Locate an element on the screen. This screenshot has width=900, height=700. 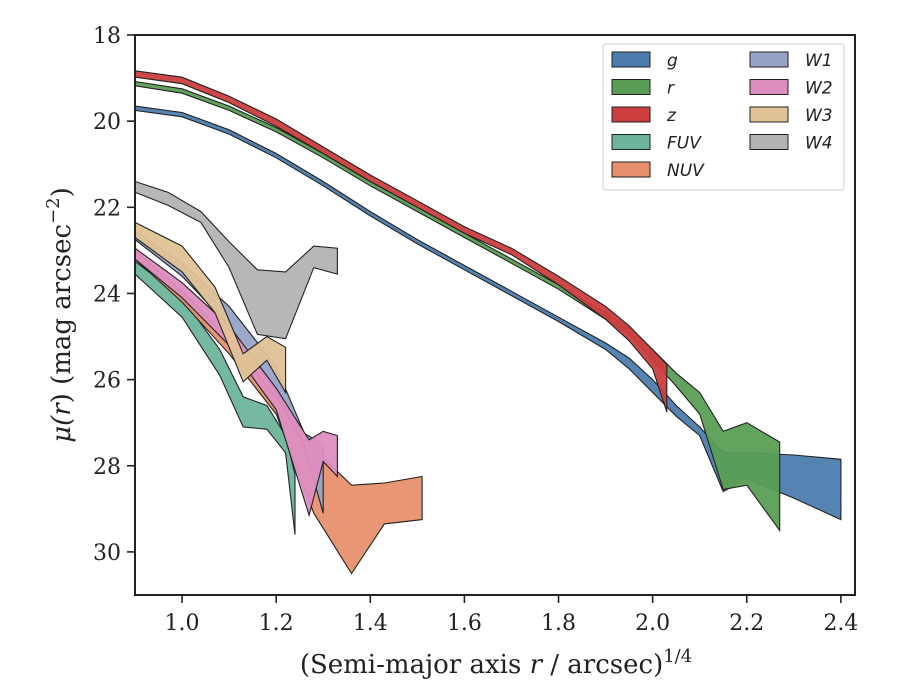
band-fuv is located at coordinates (215, 397).